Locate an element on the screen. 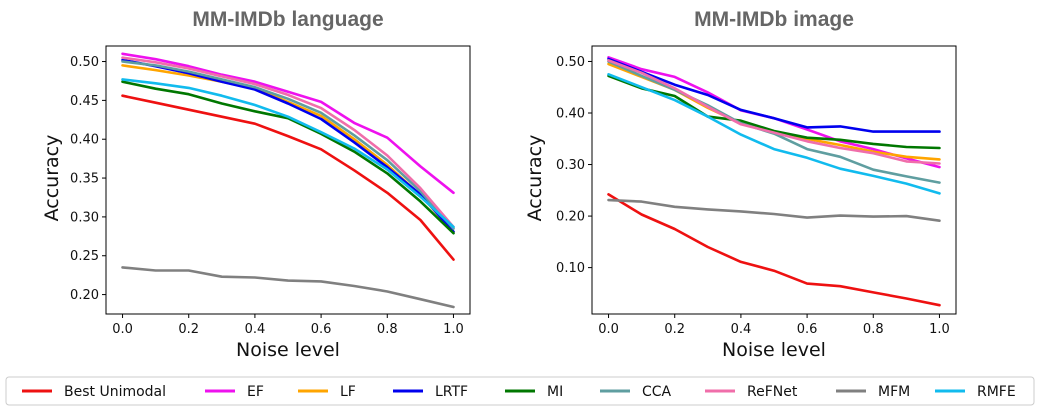  y-tick-label: 0.25 is located at coordinates (84, 256).